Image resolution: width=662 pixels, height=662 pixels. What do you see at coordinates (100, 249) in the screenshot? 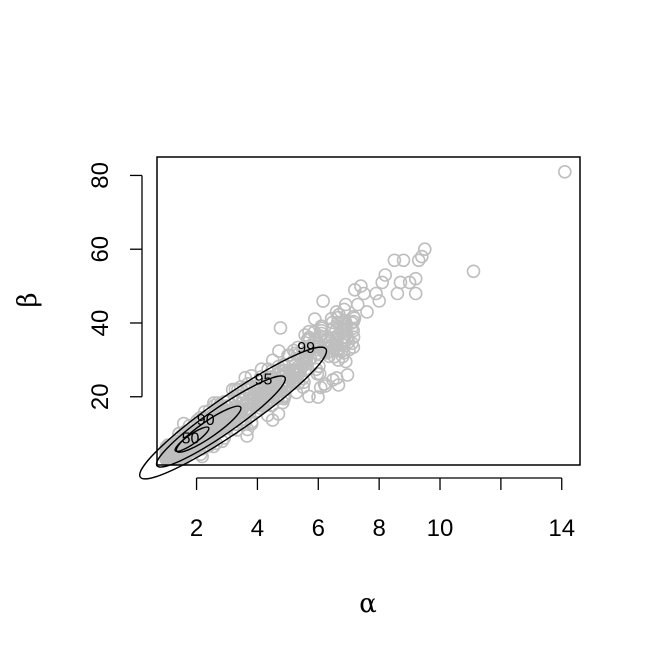
I see `y-tick-label: 60` at bounding box center [100, 249].